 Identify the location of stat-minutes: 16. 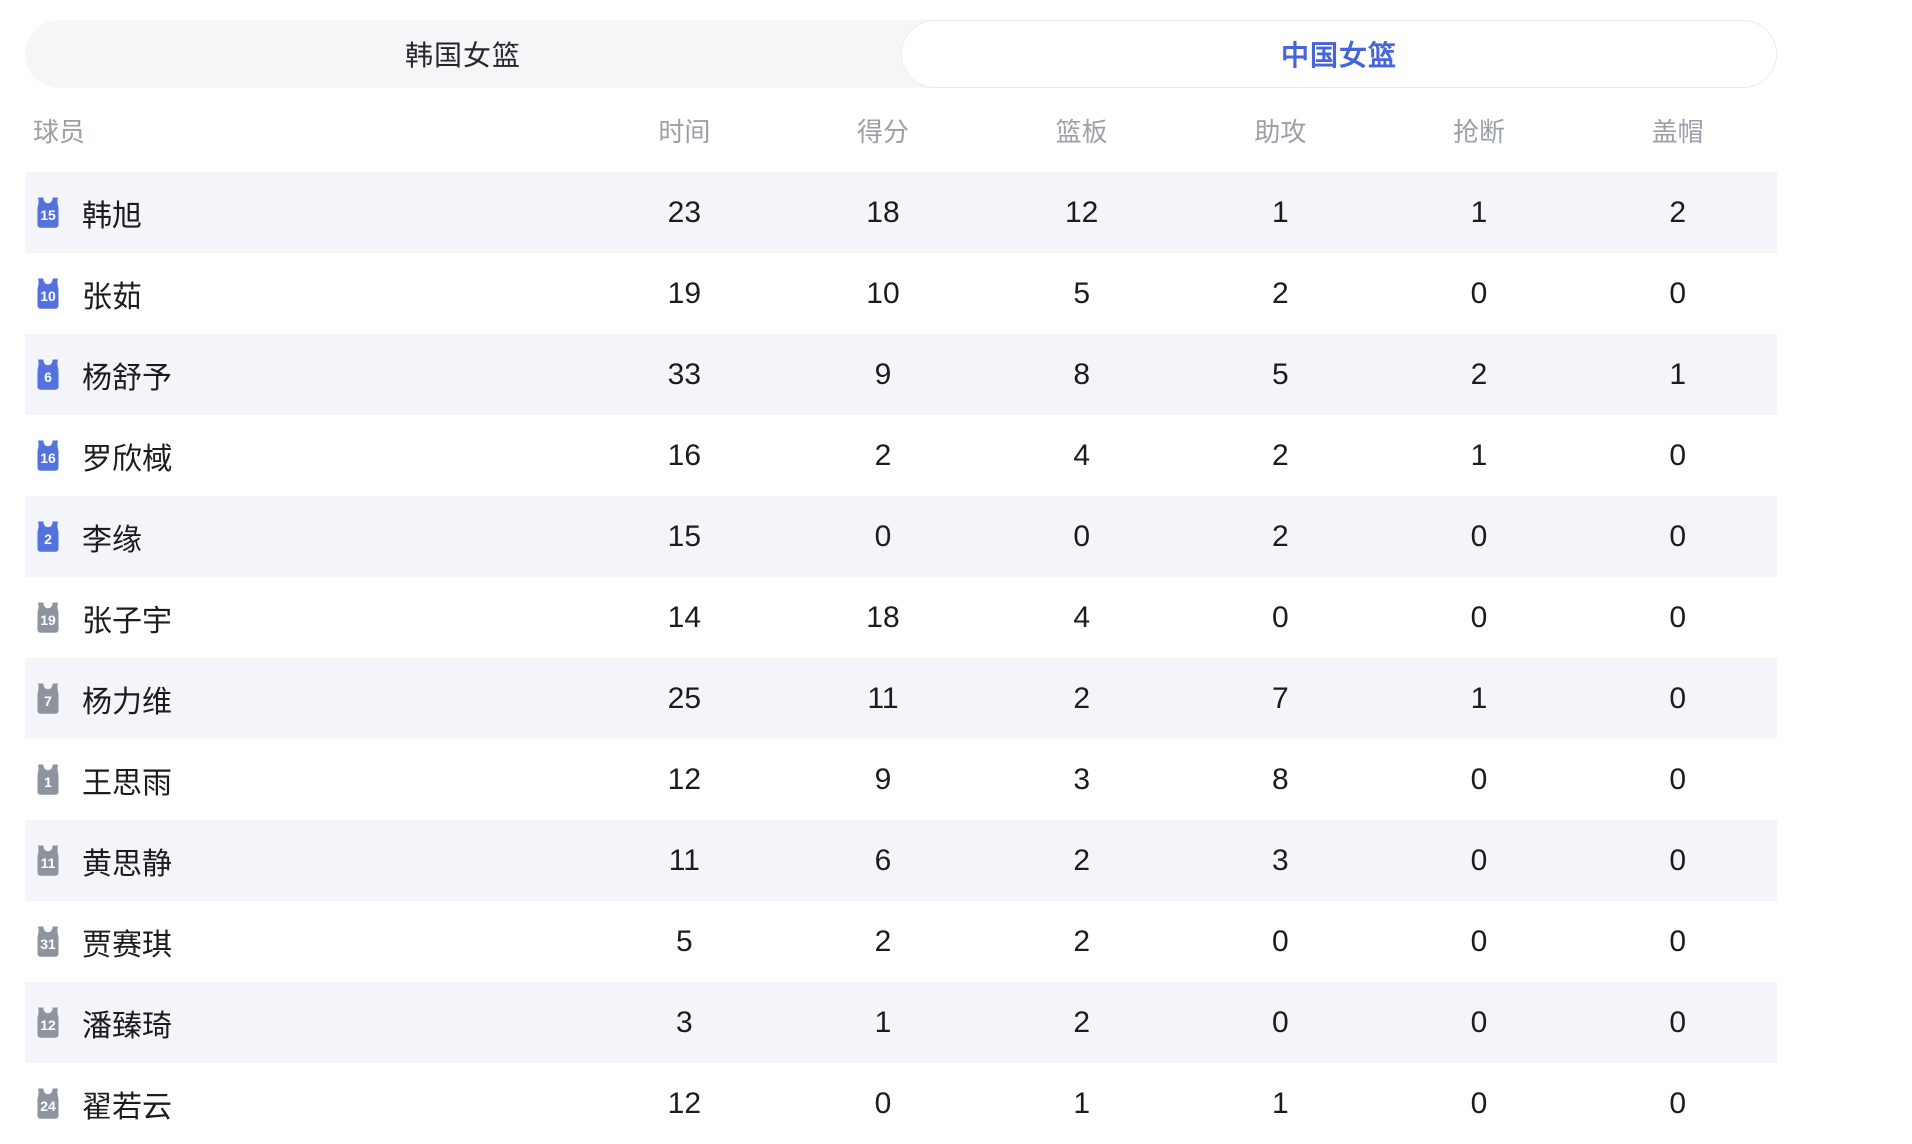
(684, 455).